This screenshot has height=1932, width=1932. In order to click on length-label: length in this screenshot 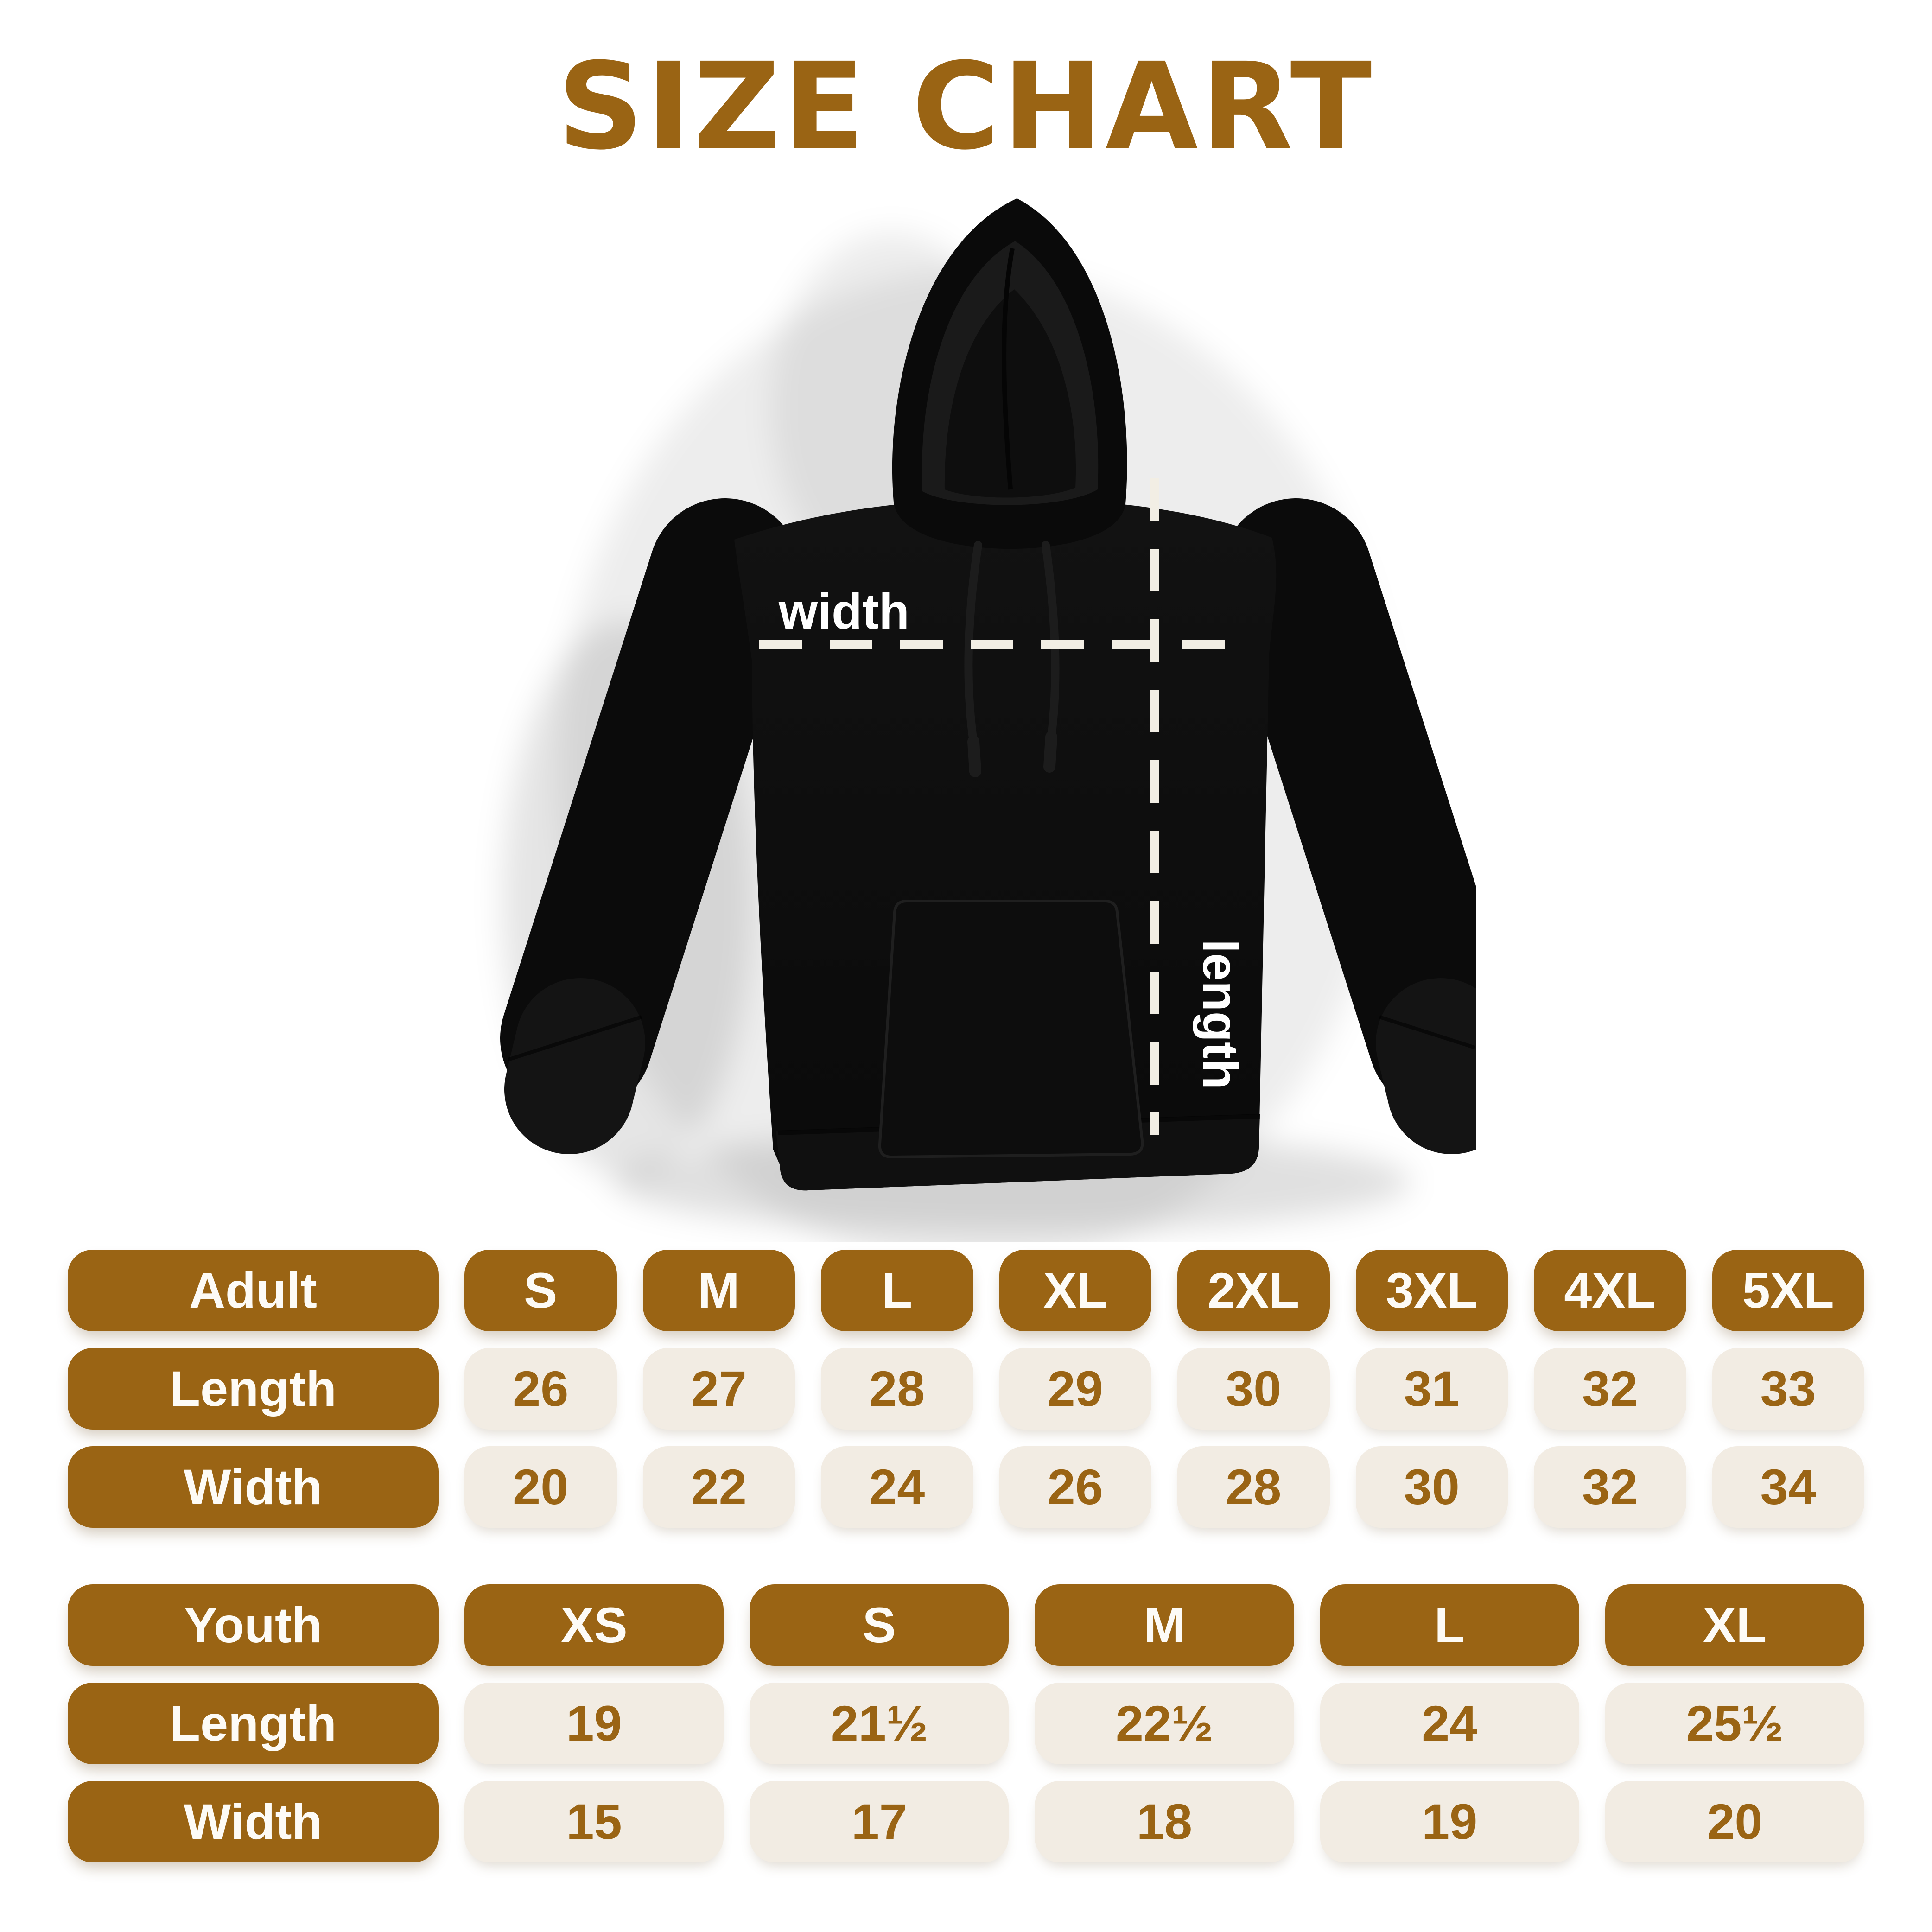, I will do `click(1221, 1014)`.